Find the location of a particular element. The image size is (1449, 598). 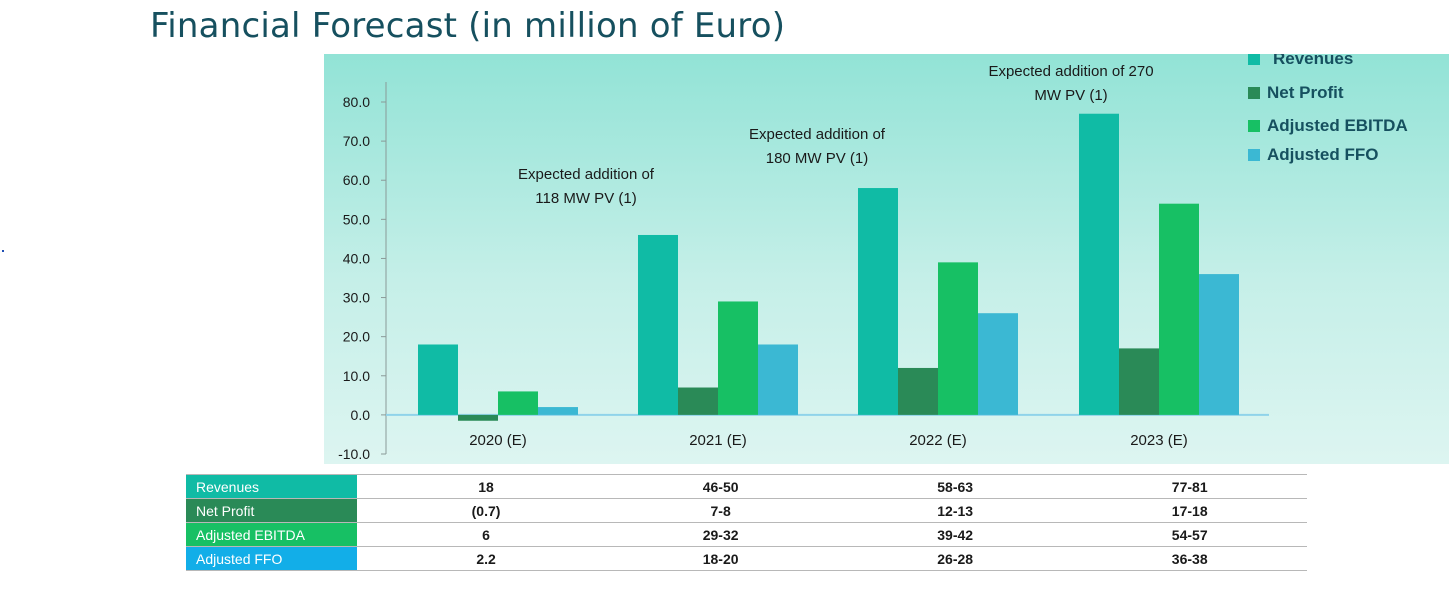

annotation-text: MW PV (1) is located at coordinates (1070, 95).